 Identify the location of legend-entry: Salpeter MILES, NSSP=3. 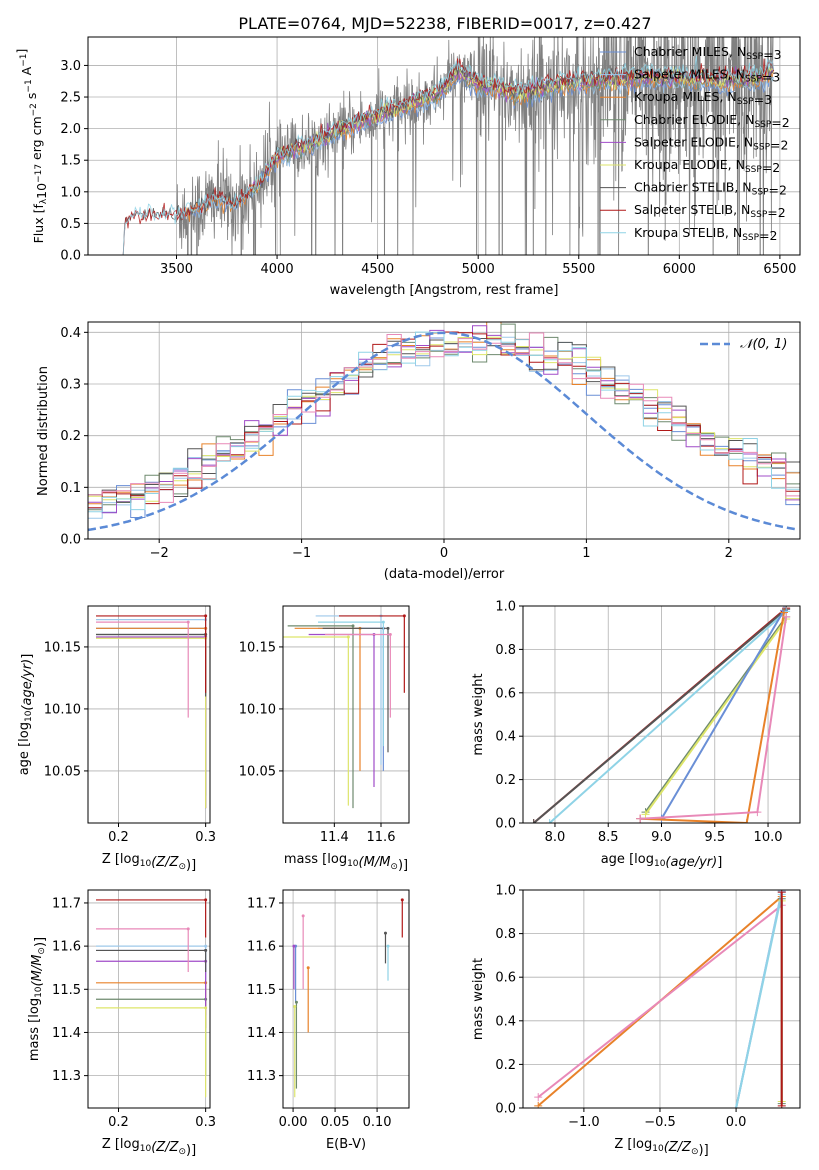
(707, 76).